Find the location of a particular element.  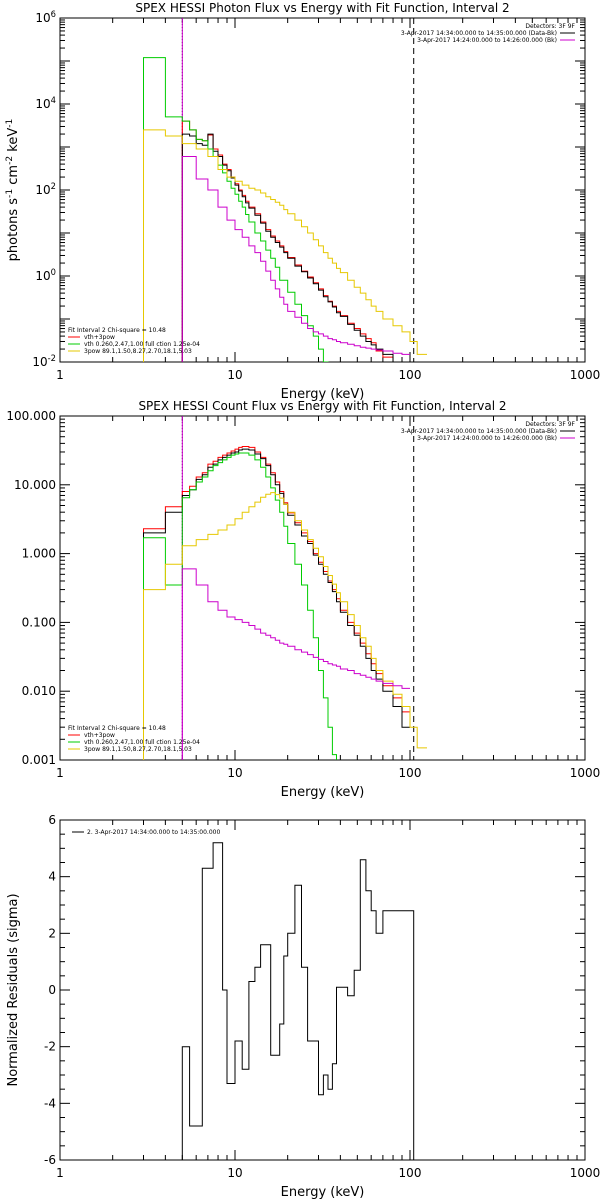

y-axis-label: photons s-1 cm-2 keV-1 is located at coordinates (13, 190).